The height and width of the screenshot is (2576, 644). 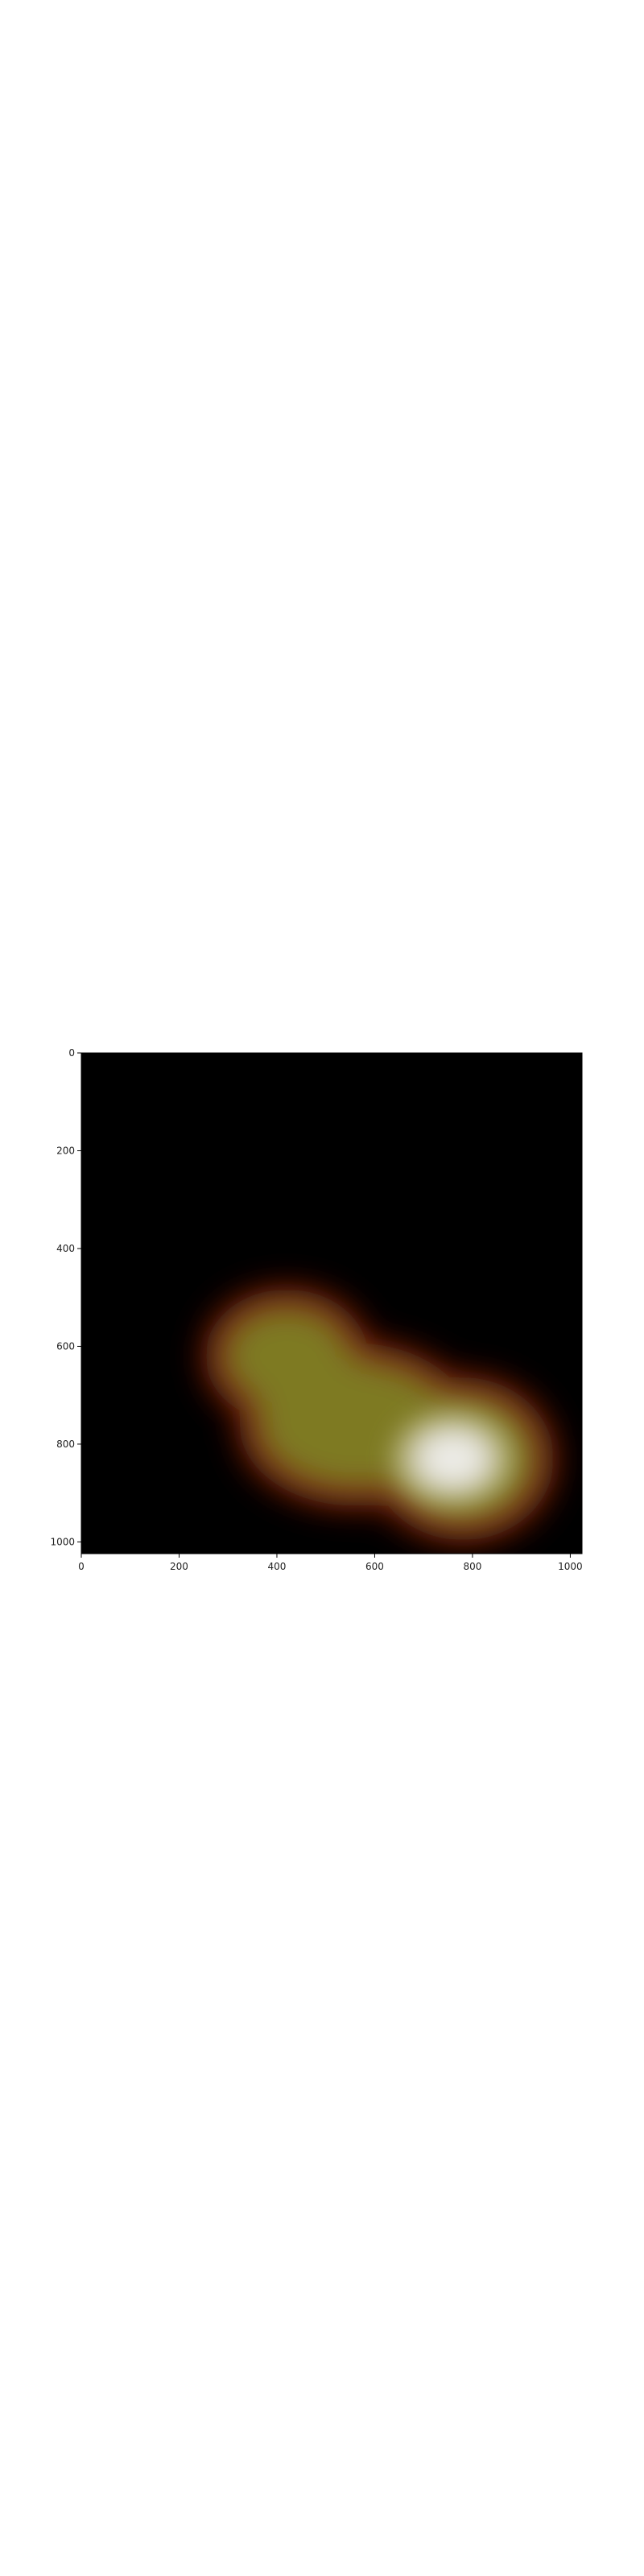 What do you see at coordinates (277, 1566) in the screenshot?
I see `x-tick-label: 400` at bounding box center [277, 1566].